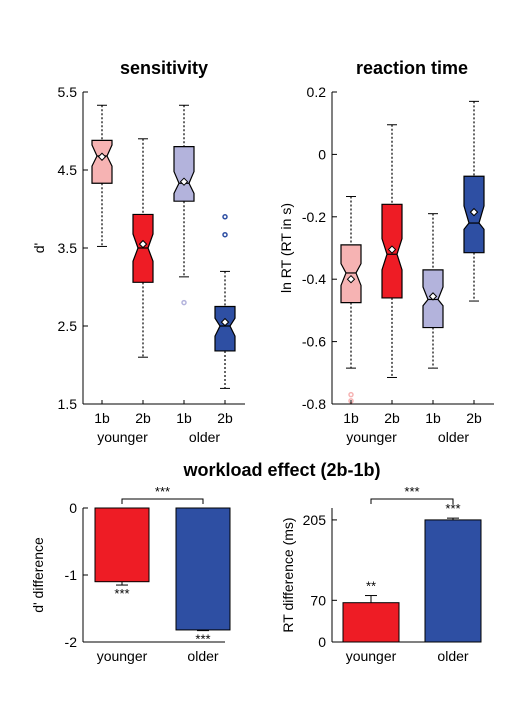  Describe the element at coordinates (39, 248) in the screenshot. I see `y-axis-label: d'` at that location.